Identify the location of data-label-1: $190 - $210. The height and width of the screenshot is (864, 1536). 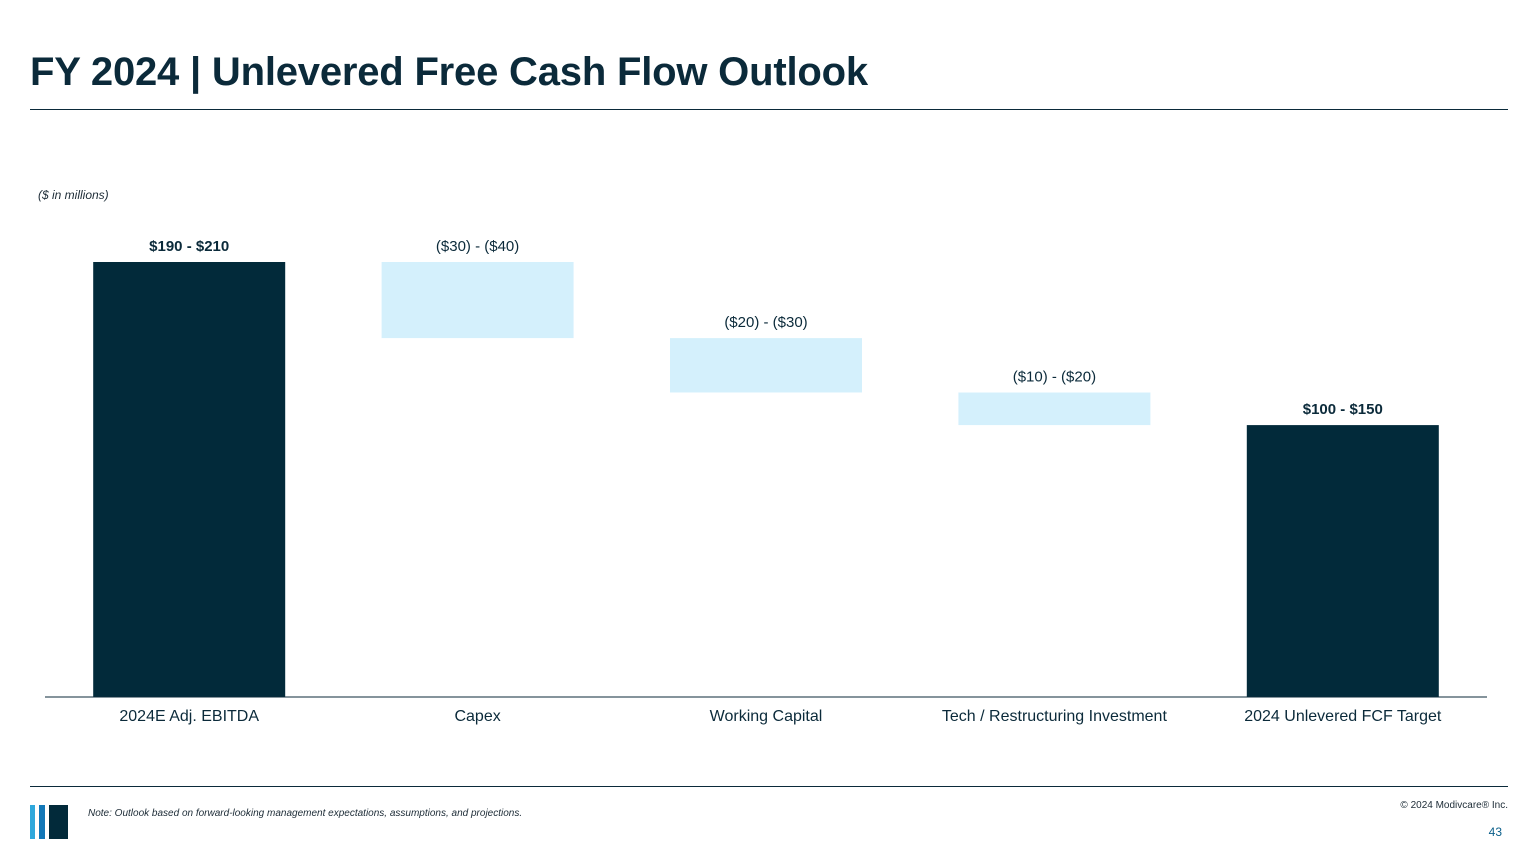
(189, 246).